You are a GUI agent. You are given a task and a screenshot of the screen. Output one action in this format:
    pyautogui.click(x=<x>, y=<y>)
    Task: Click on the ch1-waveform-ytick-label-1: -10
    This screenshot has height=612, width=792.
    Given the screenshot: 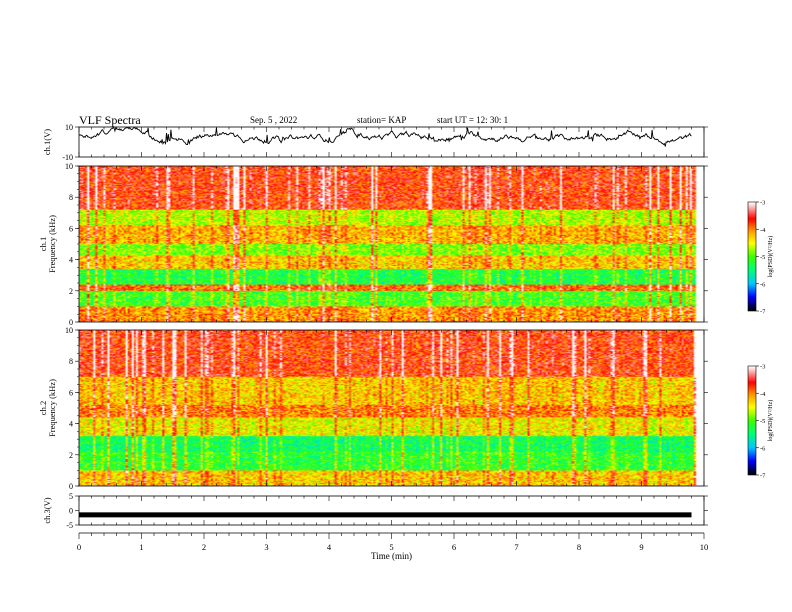 What is the action you would take?
    pyautogui.click(x=67, y=157)
    